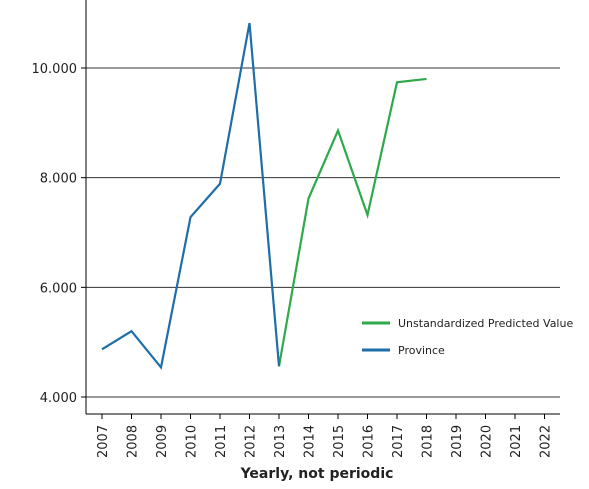 The image size is (589, 489). I want to click on y-tick-label: 4.000, so click(58, 398).